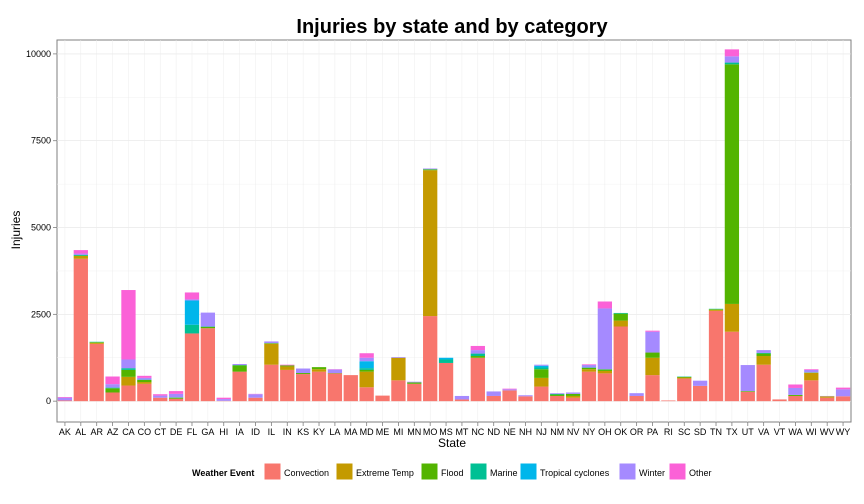 The width and height of the screenshot is (864, 504). What do you see at coordinates (41, 141) in the screenshot?
I see `y-tick-label: 7500` at bounding box center [41, 141].